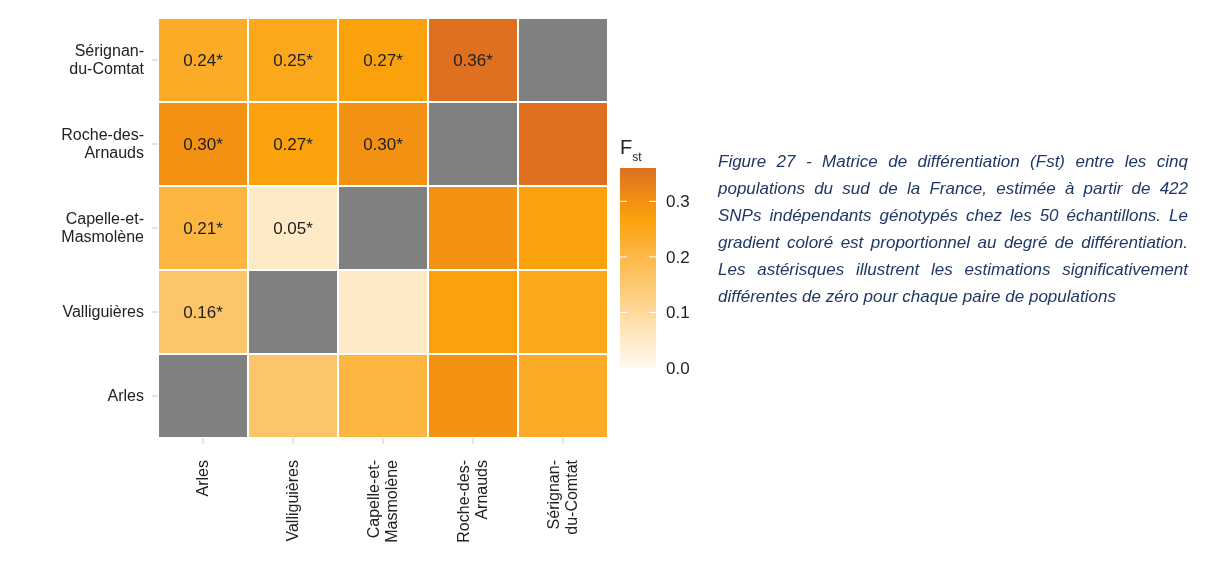 This screenshot has height=570, width=1215. What do you see at coordinates (202, 478) in the screenshot?
I see `x-tick-label: Arles` at bounding box center [202, 478].